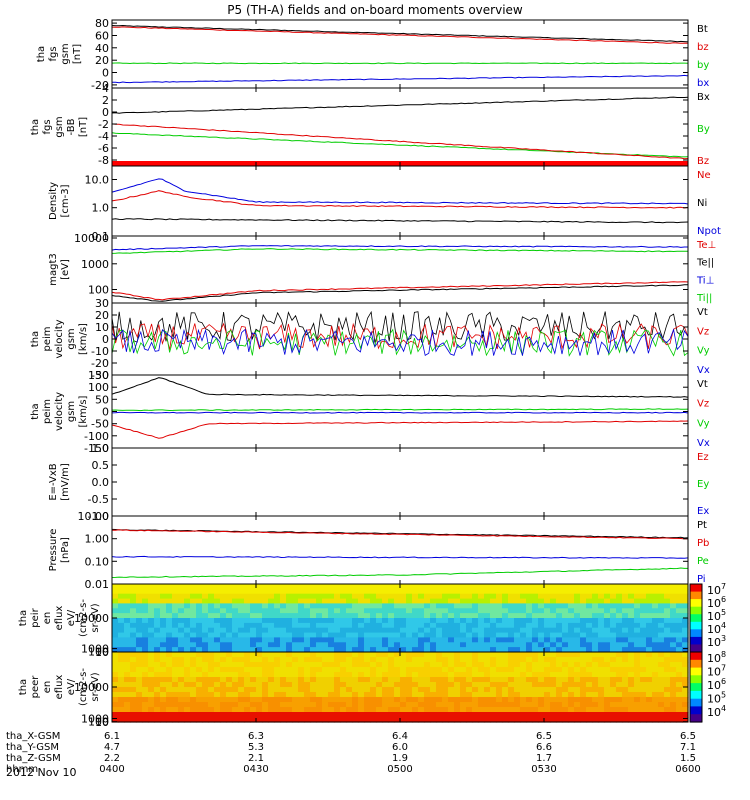 Image resolution: width=750 pixels, height=800 pixels. What do you see at coordinates (400, 141) in the screenshot?
I see `series-line-Bz` at bounding box center [400, 141].